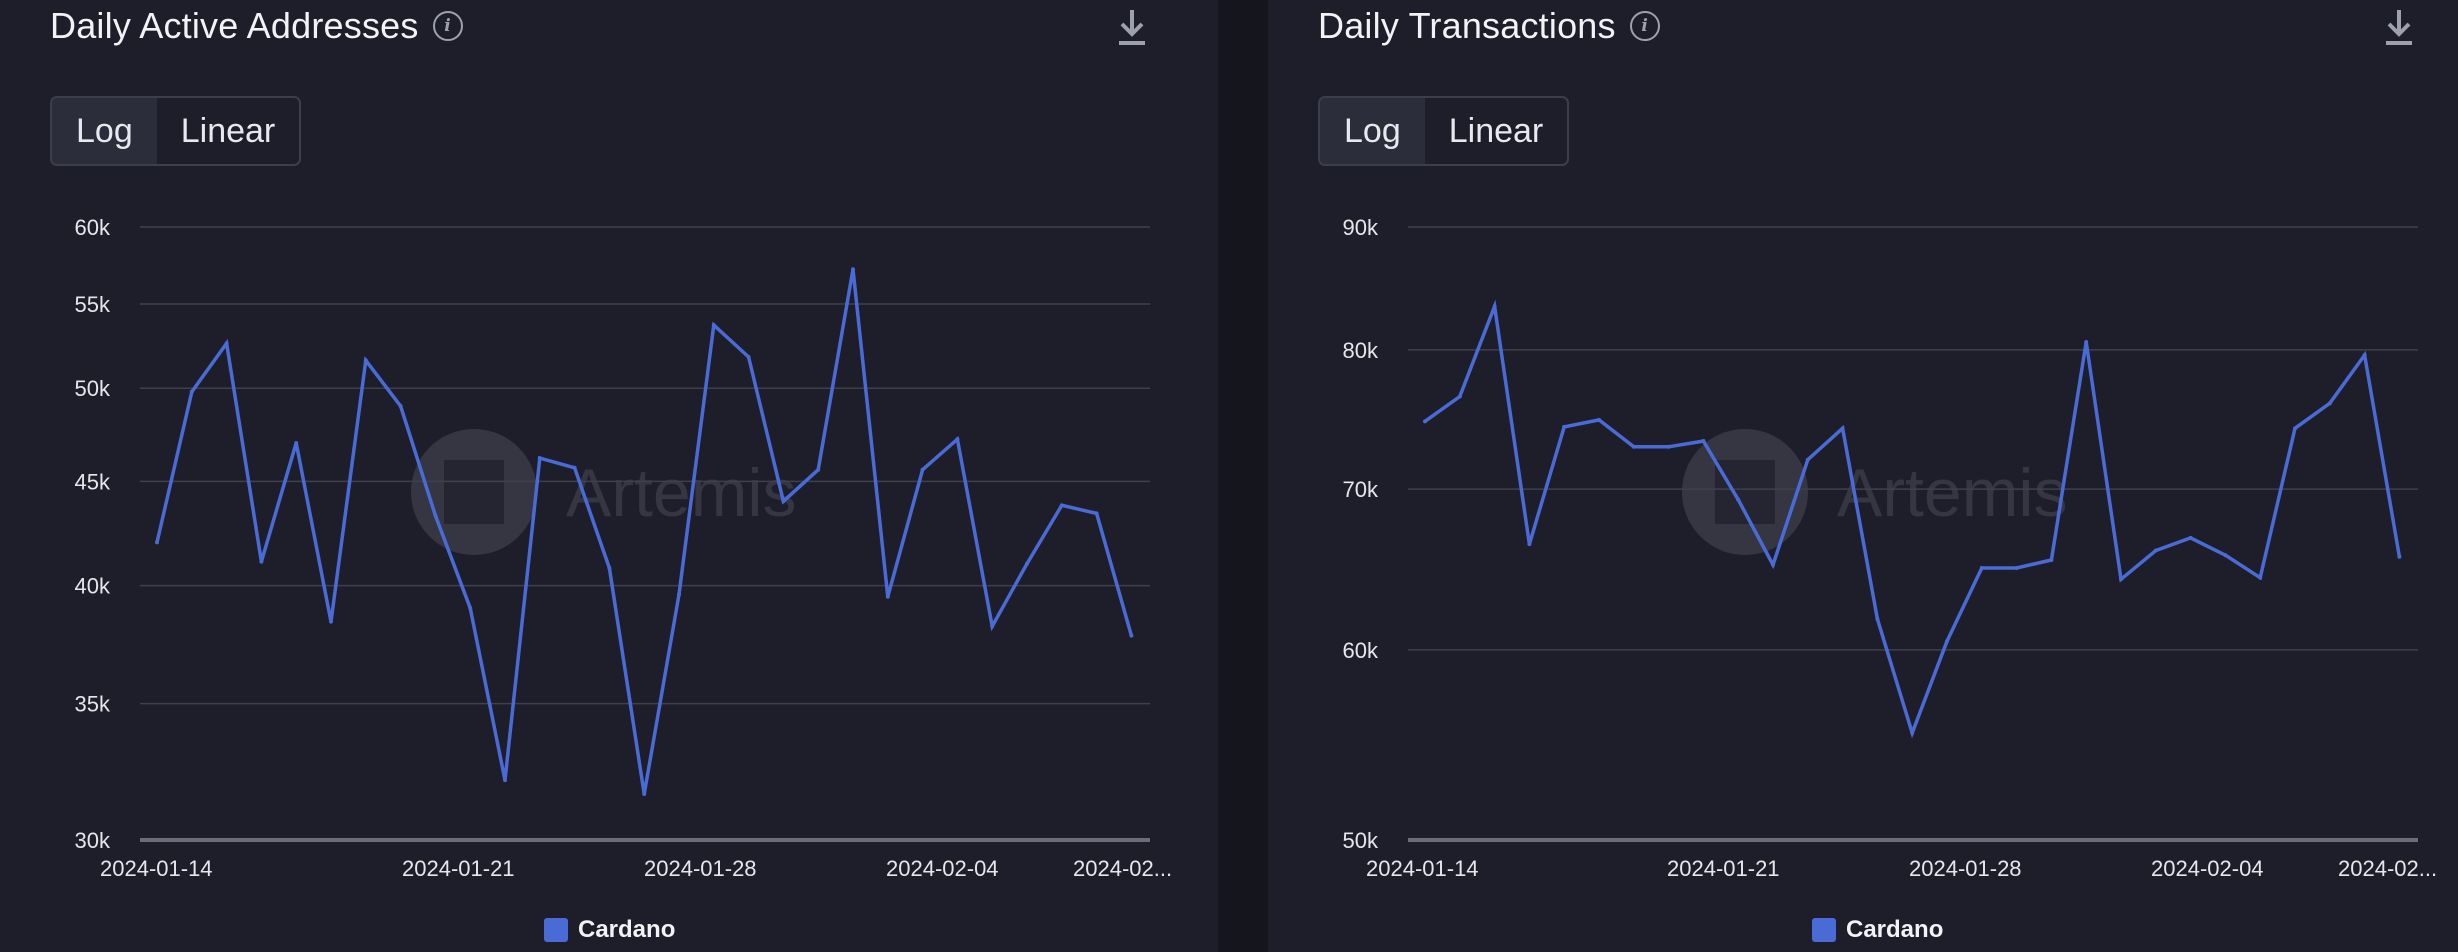 This screenshot has height=952, width=2458. I want to click on y-tick-label: 80k, so click(1361, 350).